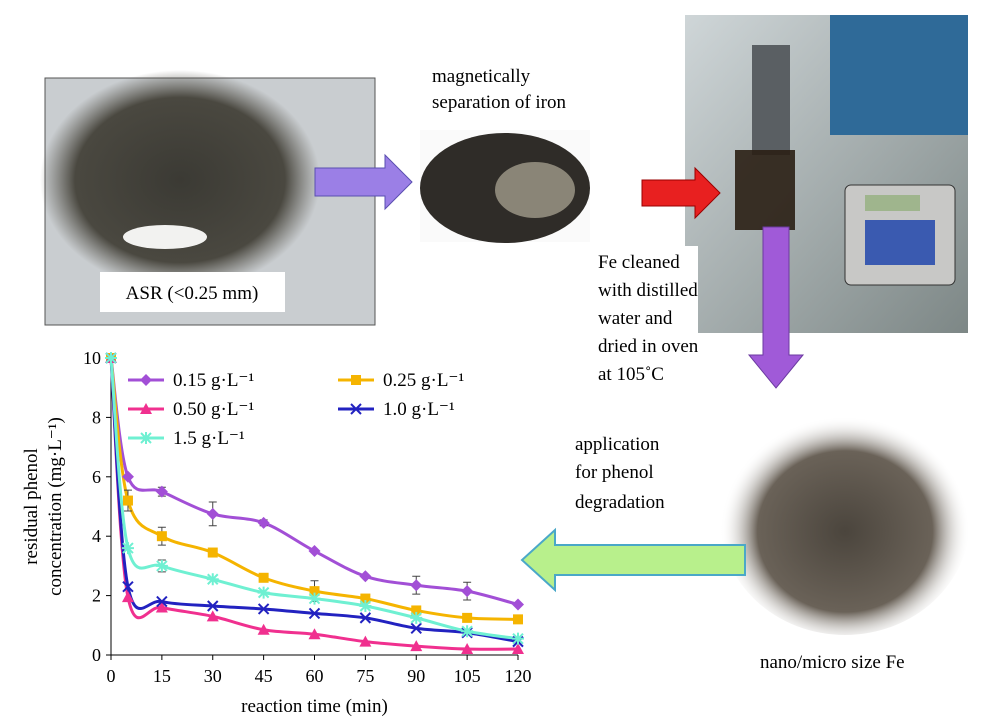 This screenshot has width=1000, height=726. What do you see at coordinates (467, 676) in the screenshot?
I see `x-tick-label: 105` at bounding box center [467, 676].